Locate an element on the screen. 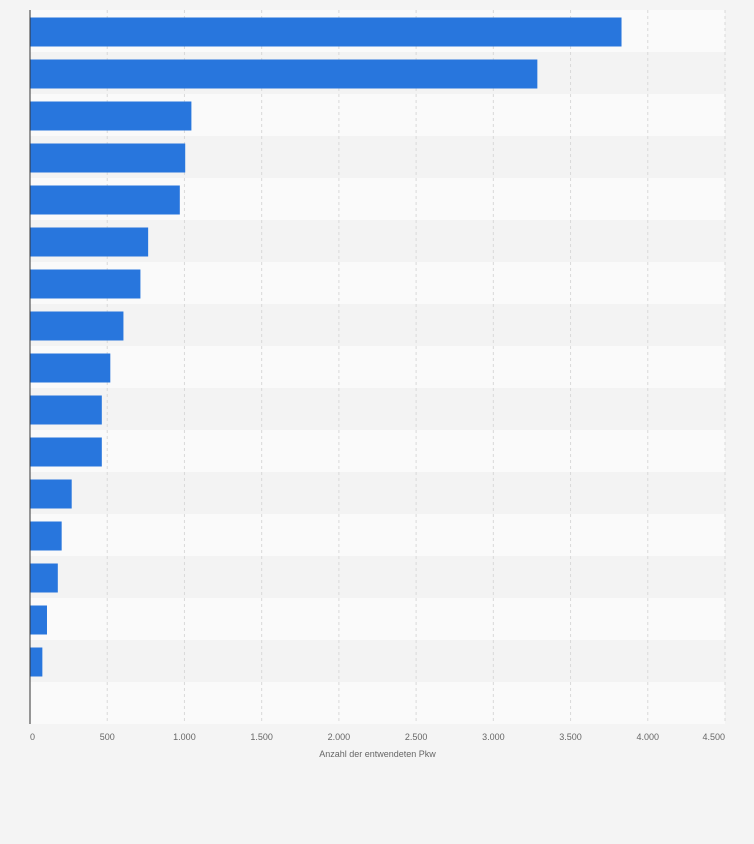 The image size is (754, 844). x-tick-label: 4.500 is located at coordinates (713, 737).